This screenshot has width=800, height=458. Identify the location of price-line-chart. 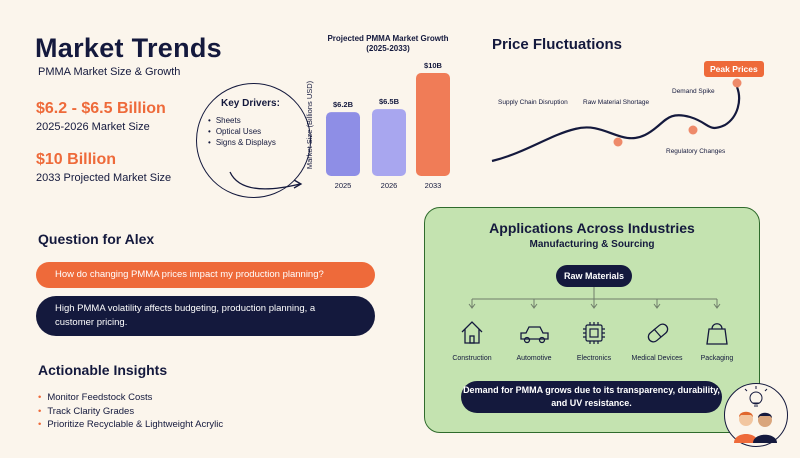
(616, 120).